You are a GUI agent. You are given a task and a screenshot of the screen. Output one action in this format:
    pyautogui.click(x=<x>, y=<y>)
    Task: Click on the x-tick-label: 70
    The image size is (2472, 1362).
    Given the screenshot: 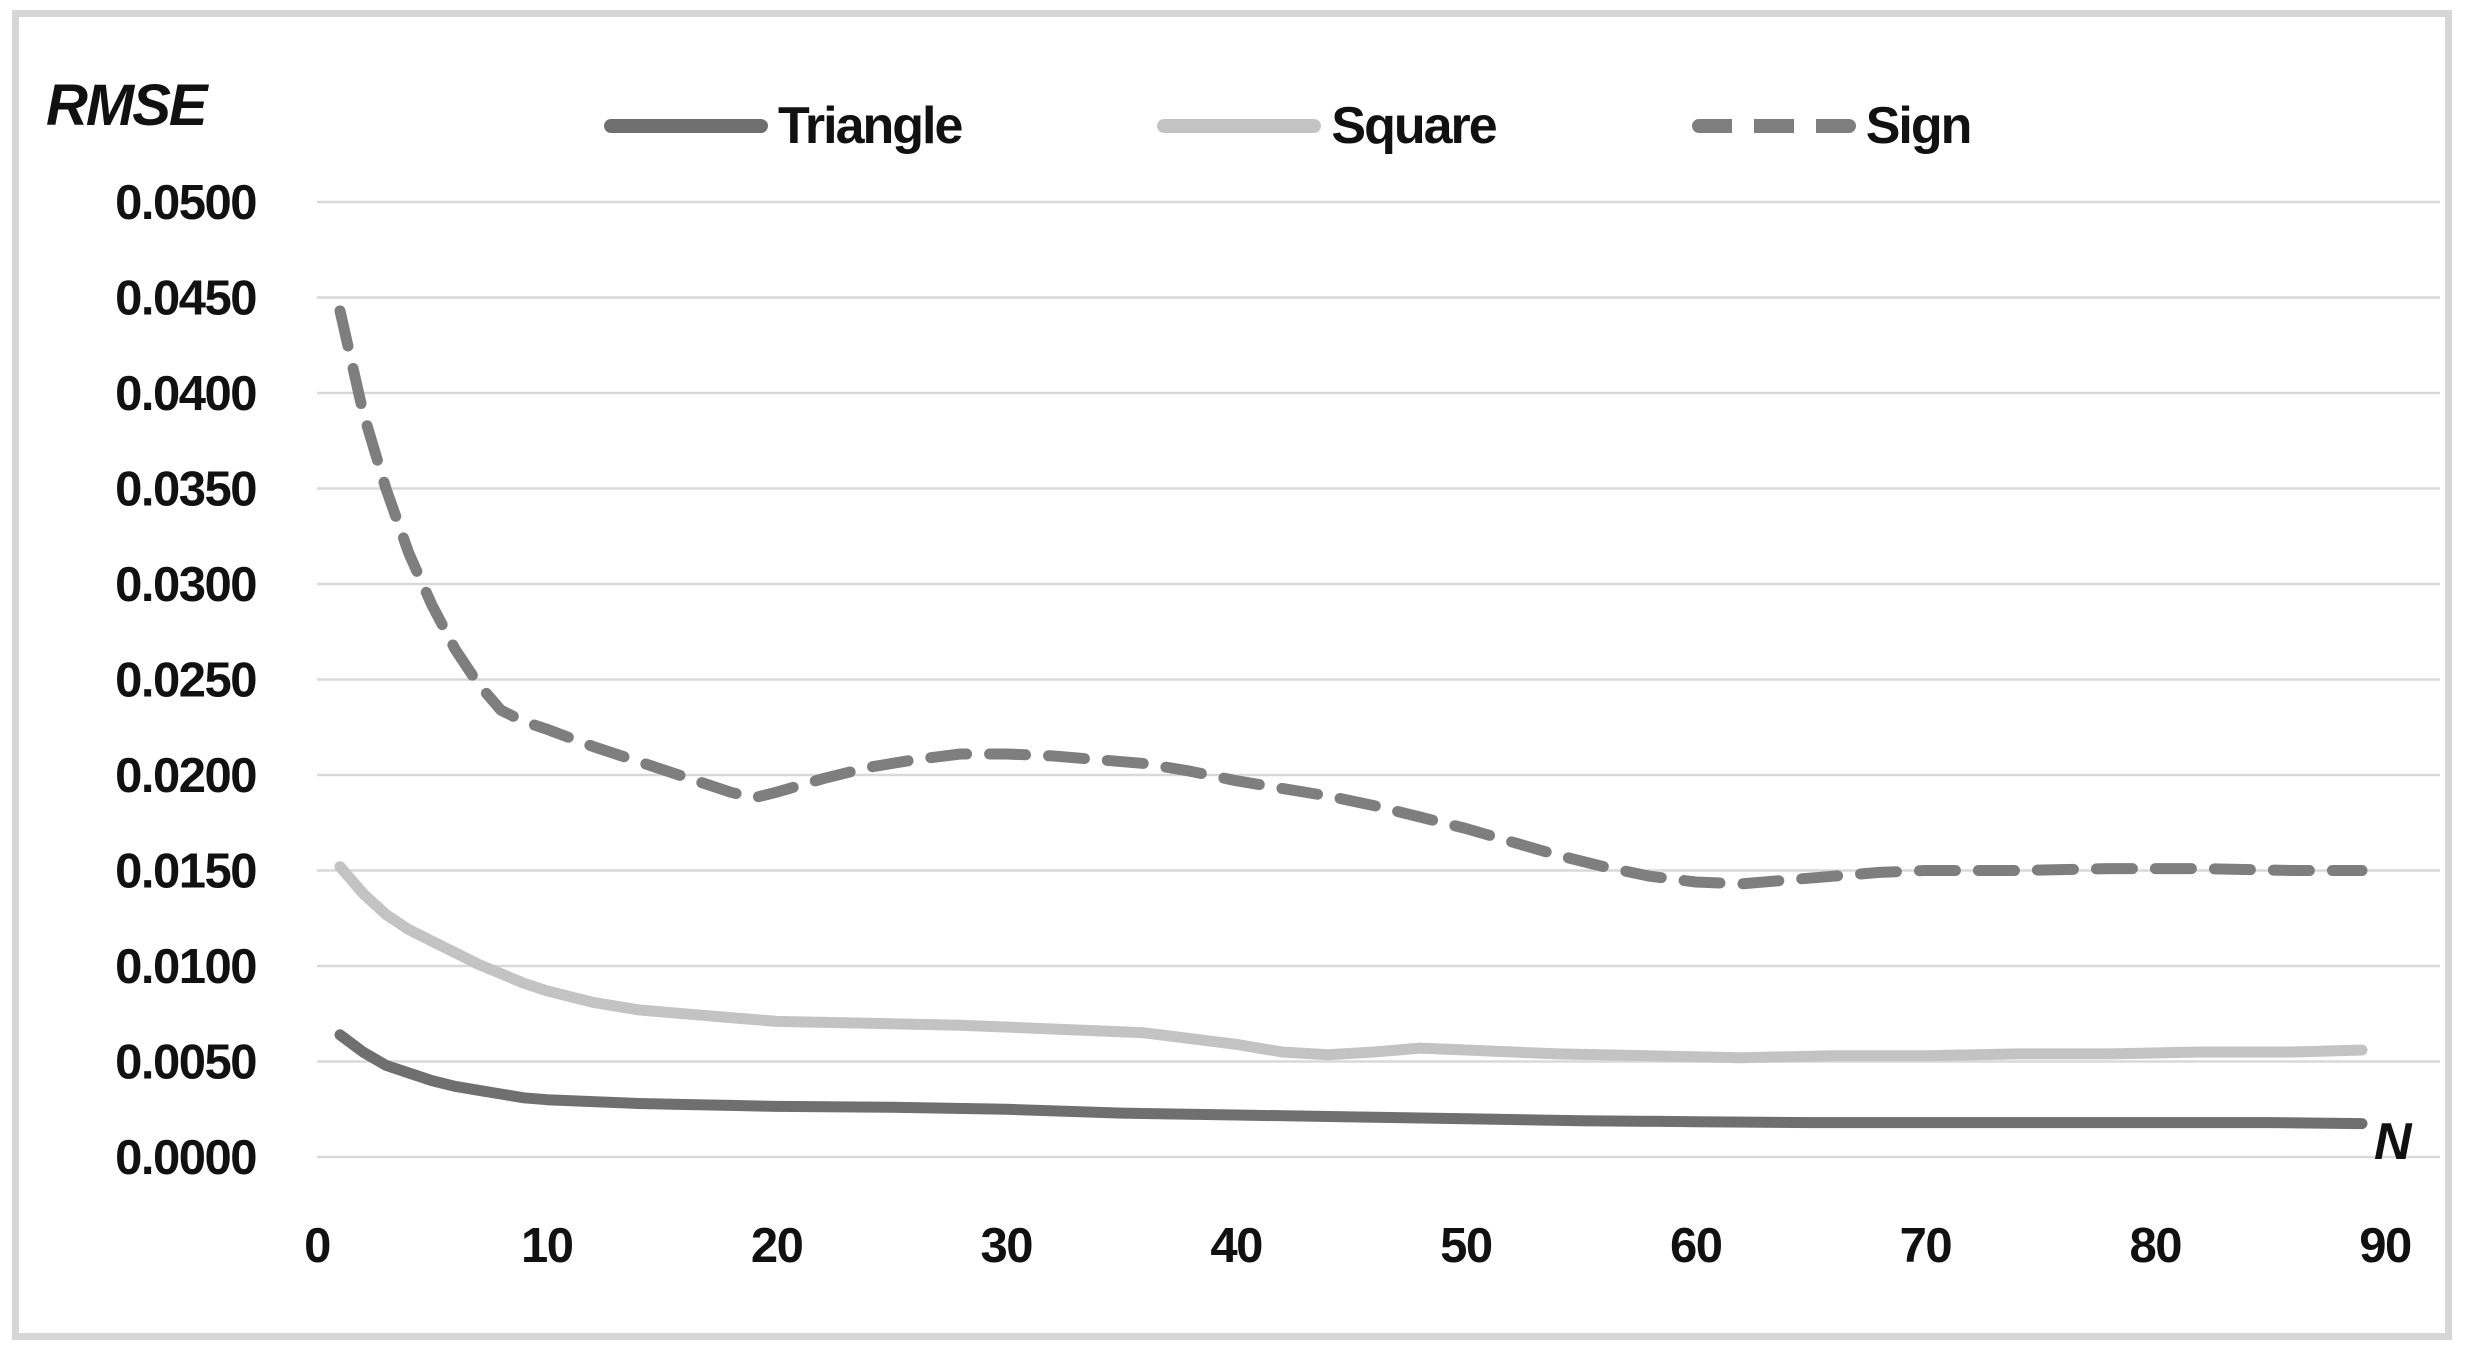 What is the action you would take?
    pyautogui.click(x=1926, y=1246)
    